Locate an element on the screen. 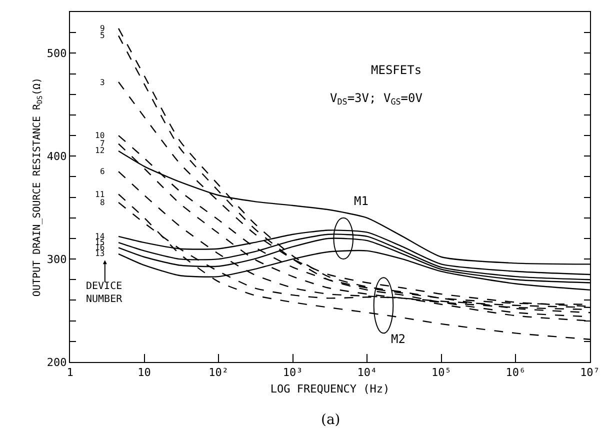 Image resolution: width=610 pixels, height=434 pixels. x-tick-label: 10 is located at coordinates (144, 373).